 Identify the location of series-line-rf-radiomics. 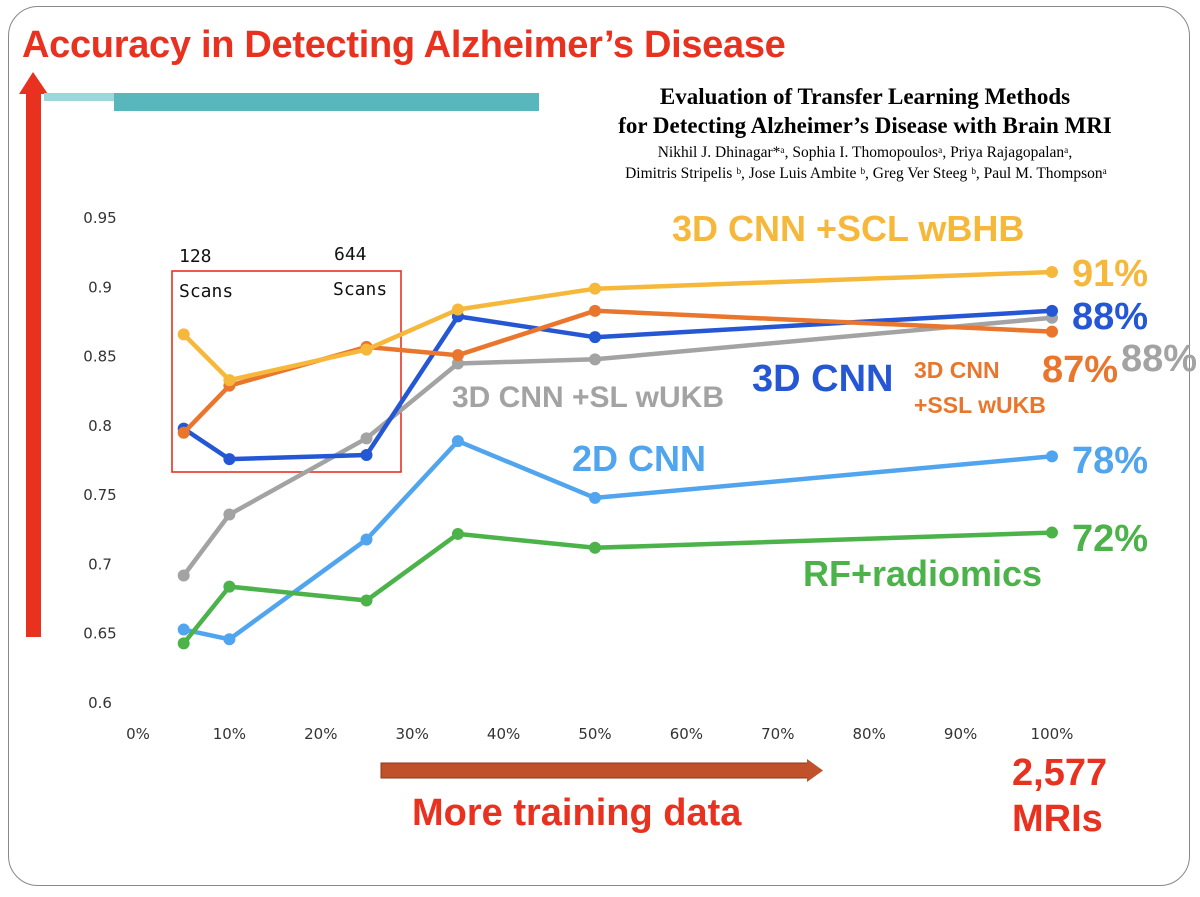
(617, 587).